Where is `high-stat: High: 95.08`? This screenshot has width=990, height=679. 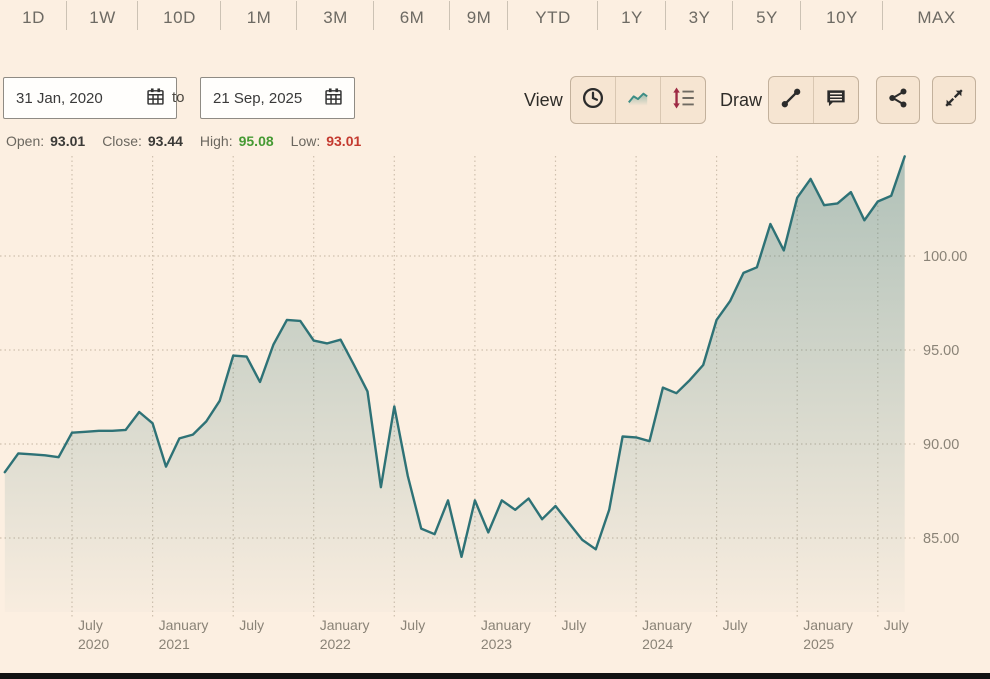
high-stat: High: 95.08 is located at coordinates (237, 141).